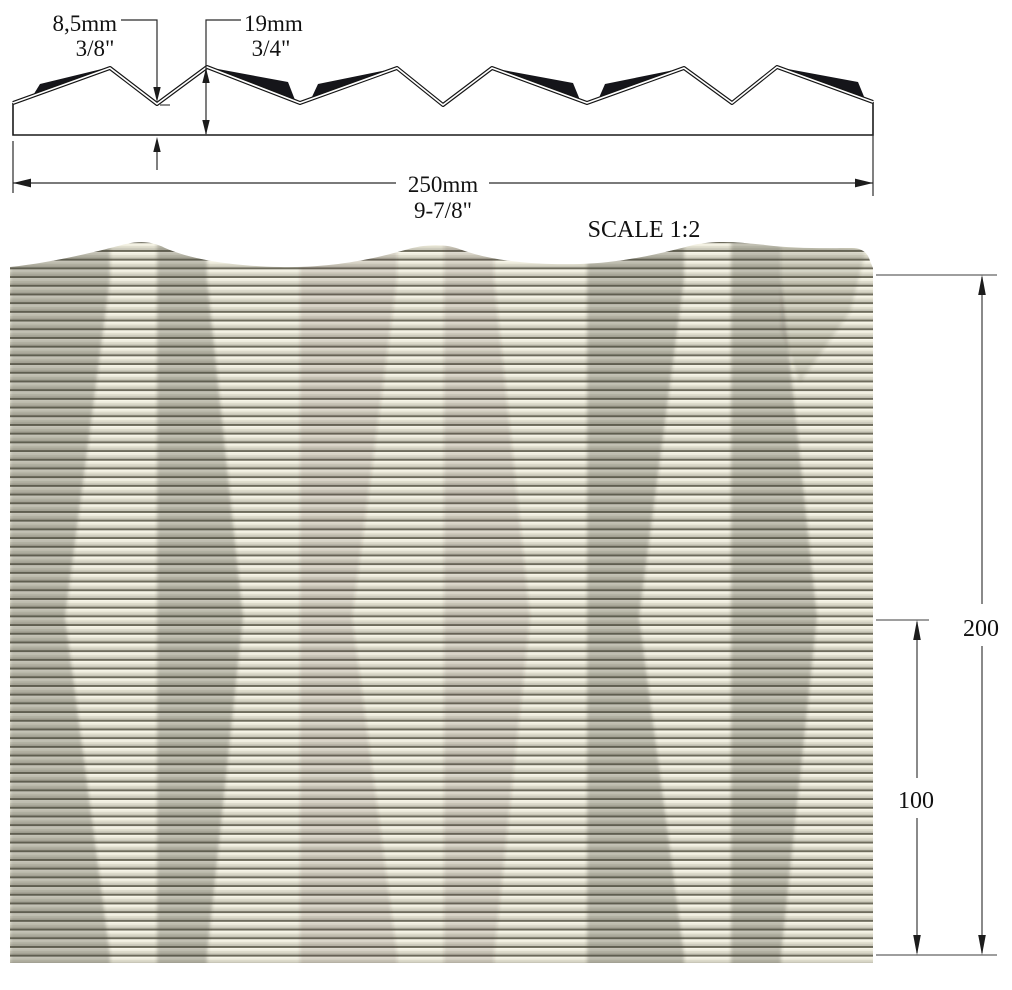 This screenshot has height=990, width=1012. Describe the element at coordinates (252, 73) in the screenshot. I see `dimension-total-height: 19mm 3/4"` at that location.